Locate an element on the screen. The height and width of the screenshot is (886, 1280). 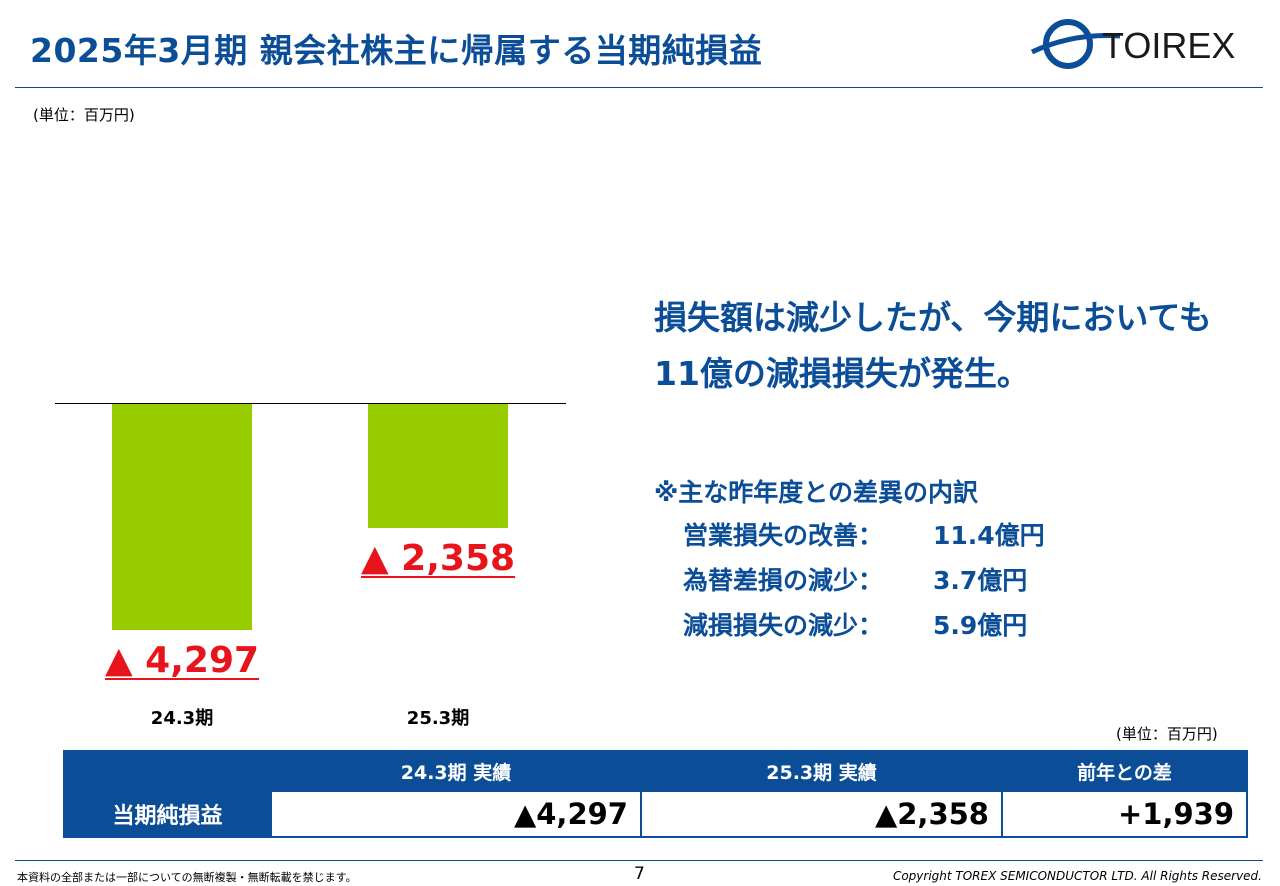
breakdown-item: 減損損失の減少： 5.9億円 is located at coordinates (855, 624).